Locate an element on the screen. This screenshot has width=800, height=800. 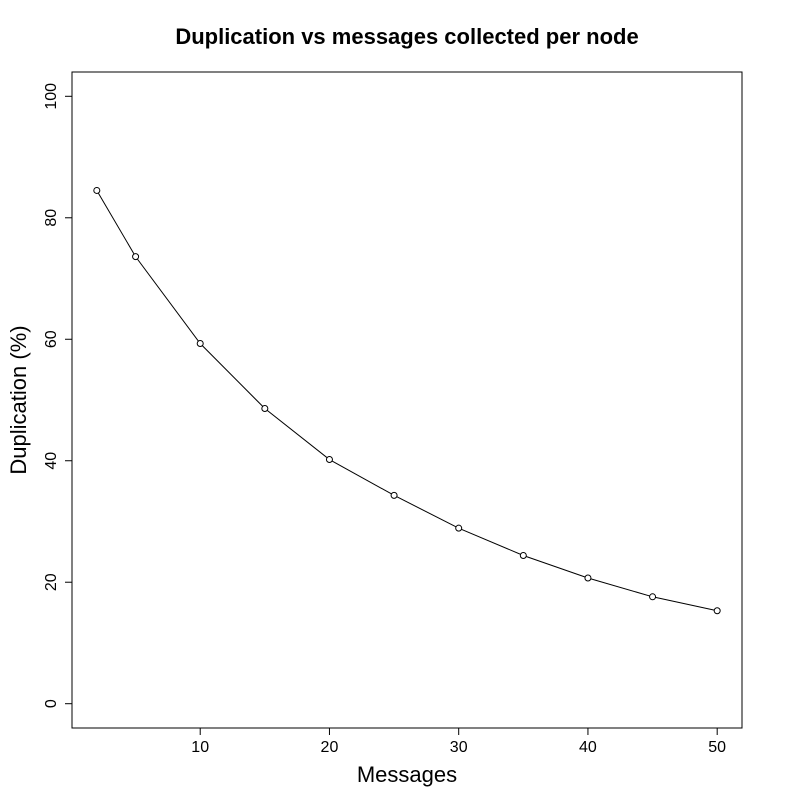
y-tick-label: 60 is located at coordinates (51, 339).